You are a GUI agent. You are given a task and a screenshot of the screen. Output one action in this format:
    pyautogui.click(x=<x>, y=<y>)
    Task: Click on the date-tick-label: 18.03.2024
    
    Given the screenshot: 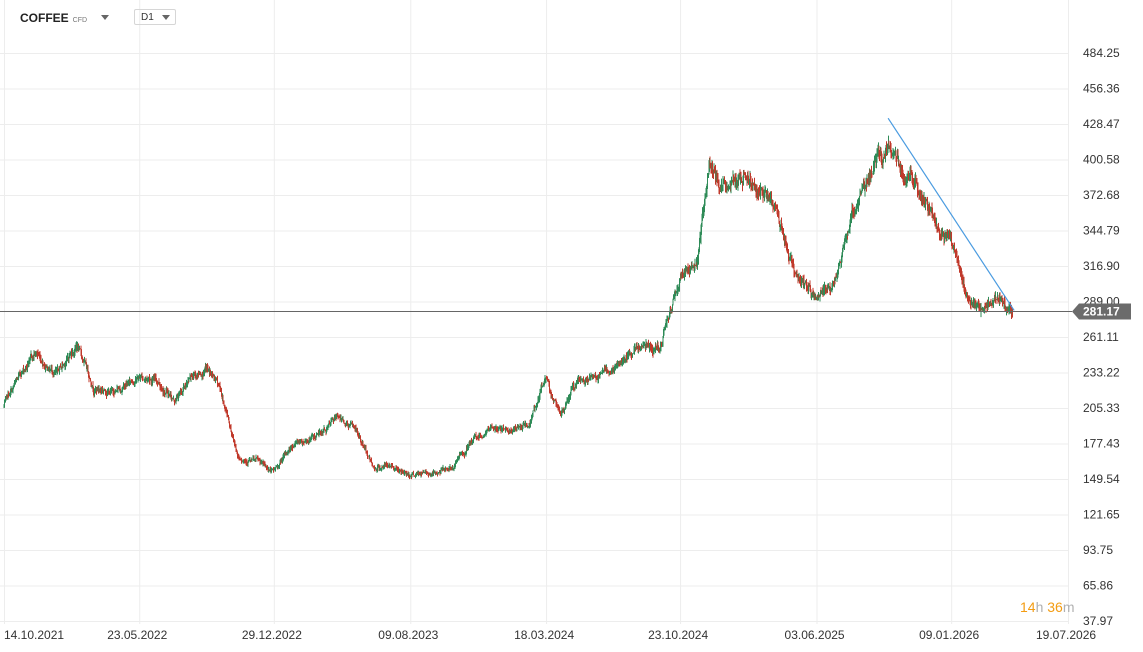 What is the action you would take?
    pyautogui.click(x=544, y=635)
    